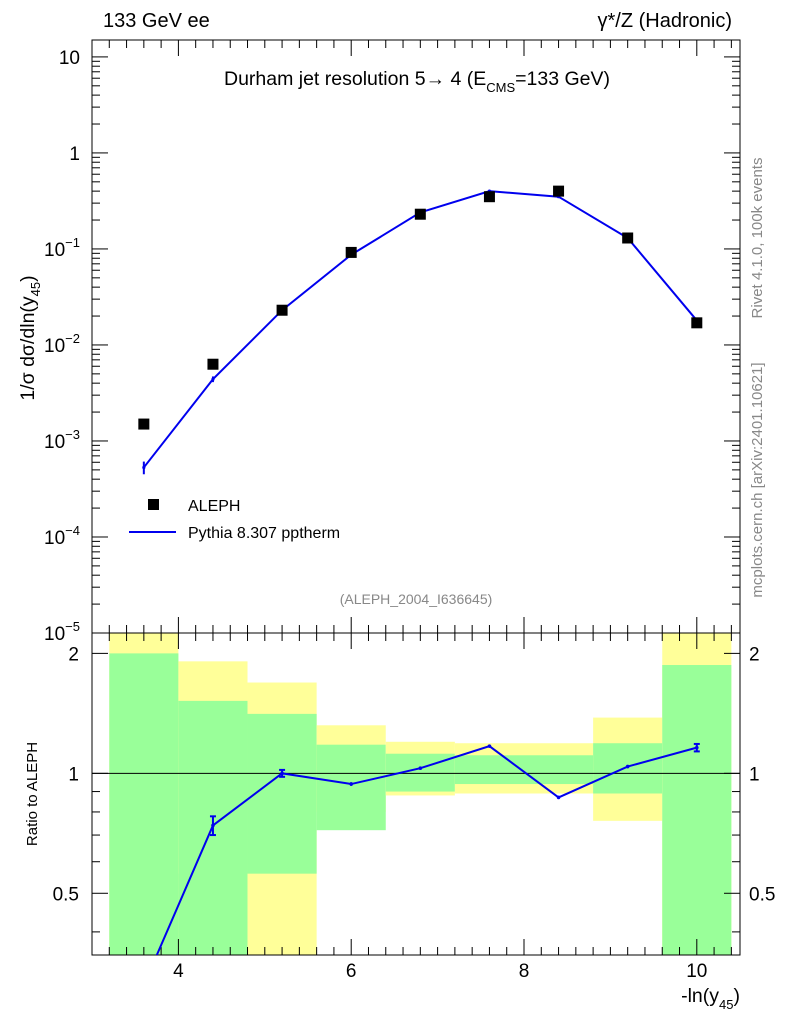 This screenshot has height=1024, width=786. Describe the element at coordinates (757, 479) in the screenshot. I see `mcplots-source-label: mcplots.cern.ch [arXiv:2401.10621]` at that location.